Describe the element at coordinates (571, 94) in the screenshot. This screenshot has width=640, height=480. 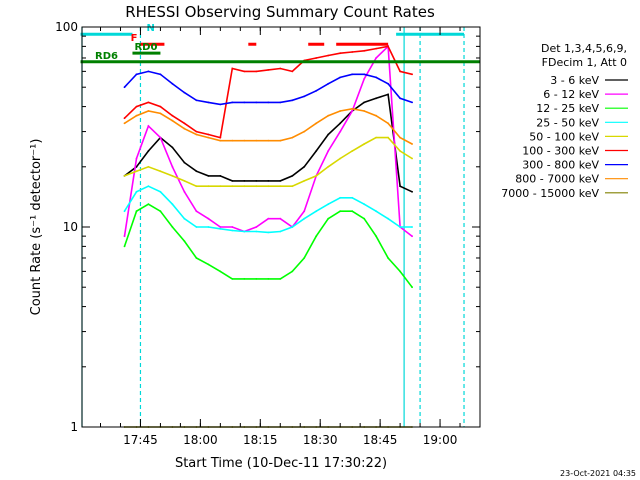
I see `legend-label: 6 - 12 keV` at that location.